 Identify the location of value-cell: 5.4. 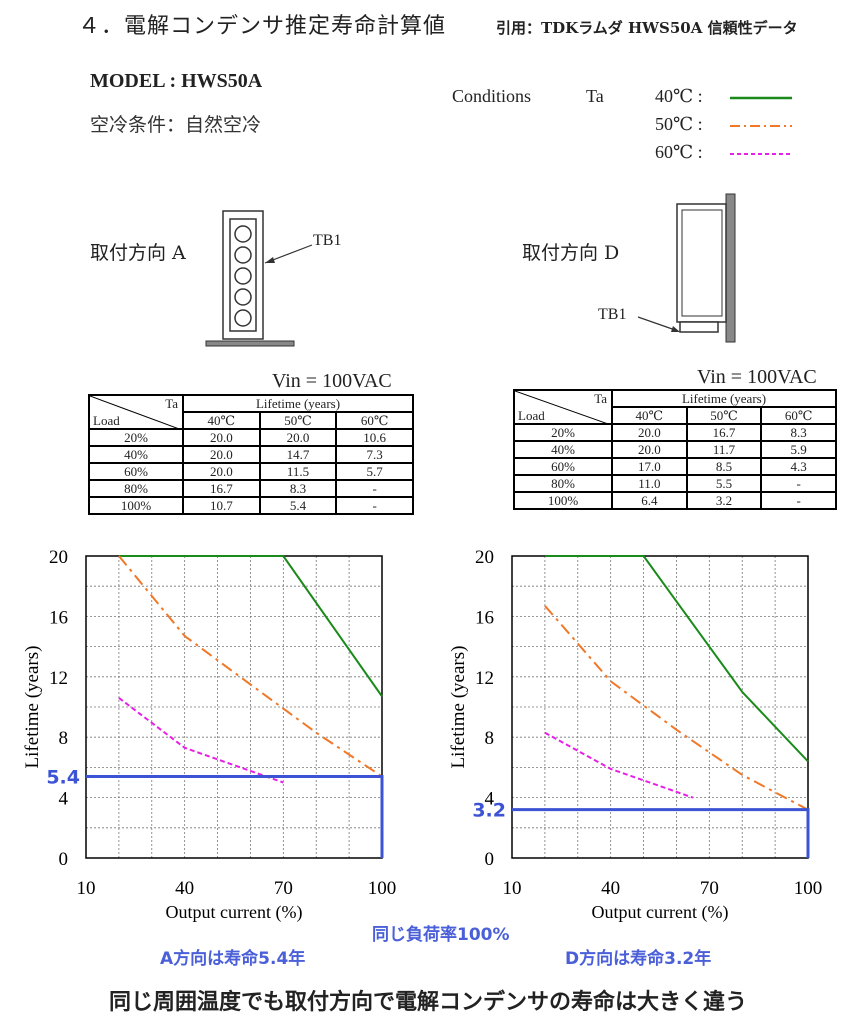
(298, 505).